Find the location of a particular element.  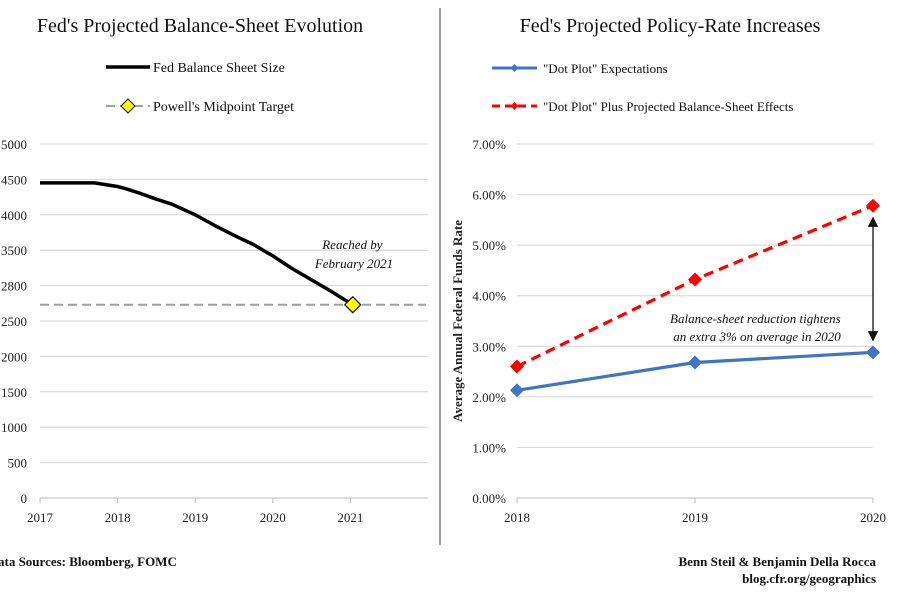

left-y-tick-label: 3500 is located at coordinates (14, 250).